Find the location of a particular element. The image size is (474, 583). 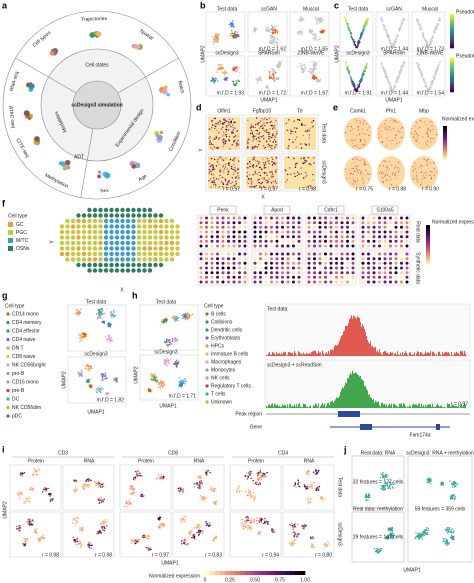

label: DC is located at coordinates (16, 399).